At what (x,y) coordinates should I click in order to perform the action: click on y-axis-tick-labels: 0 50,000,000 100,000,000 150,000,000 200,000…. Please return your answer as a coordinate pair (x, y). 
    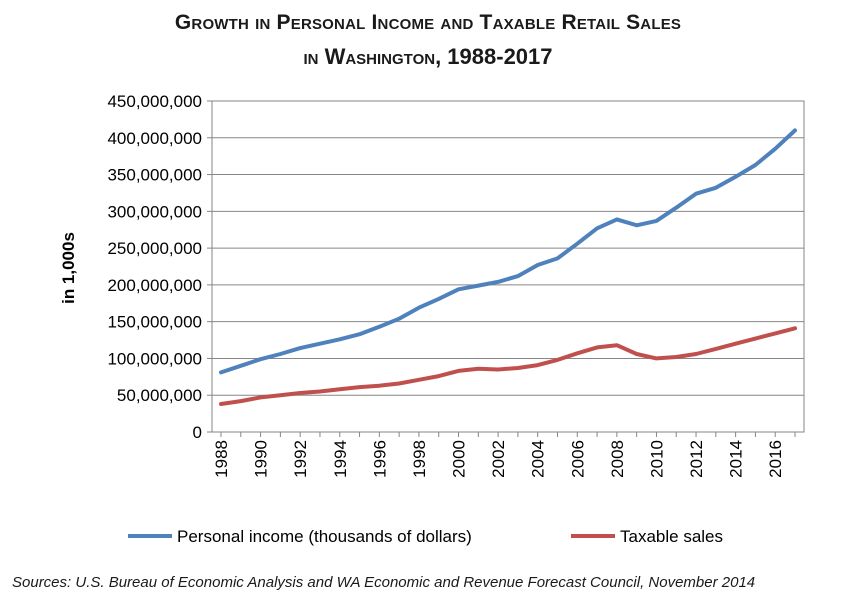
    Looking at the image, I should click on (154, 267).